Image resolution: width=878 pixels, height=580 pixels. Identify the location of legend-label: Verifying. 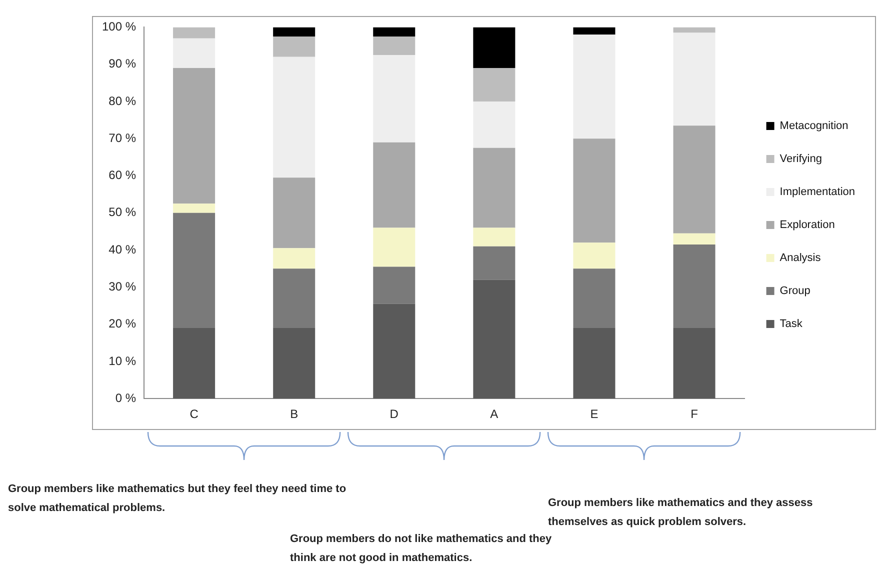
(801, 159).